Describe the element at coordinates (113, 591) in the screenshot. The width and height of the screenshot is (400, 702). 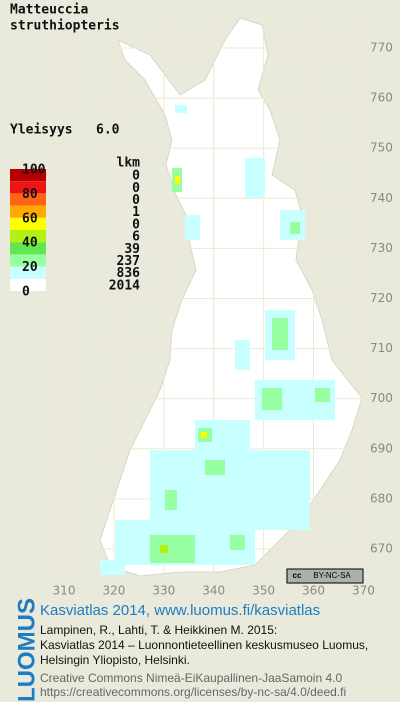
I see `x-coordinate-label: 320` at that location.